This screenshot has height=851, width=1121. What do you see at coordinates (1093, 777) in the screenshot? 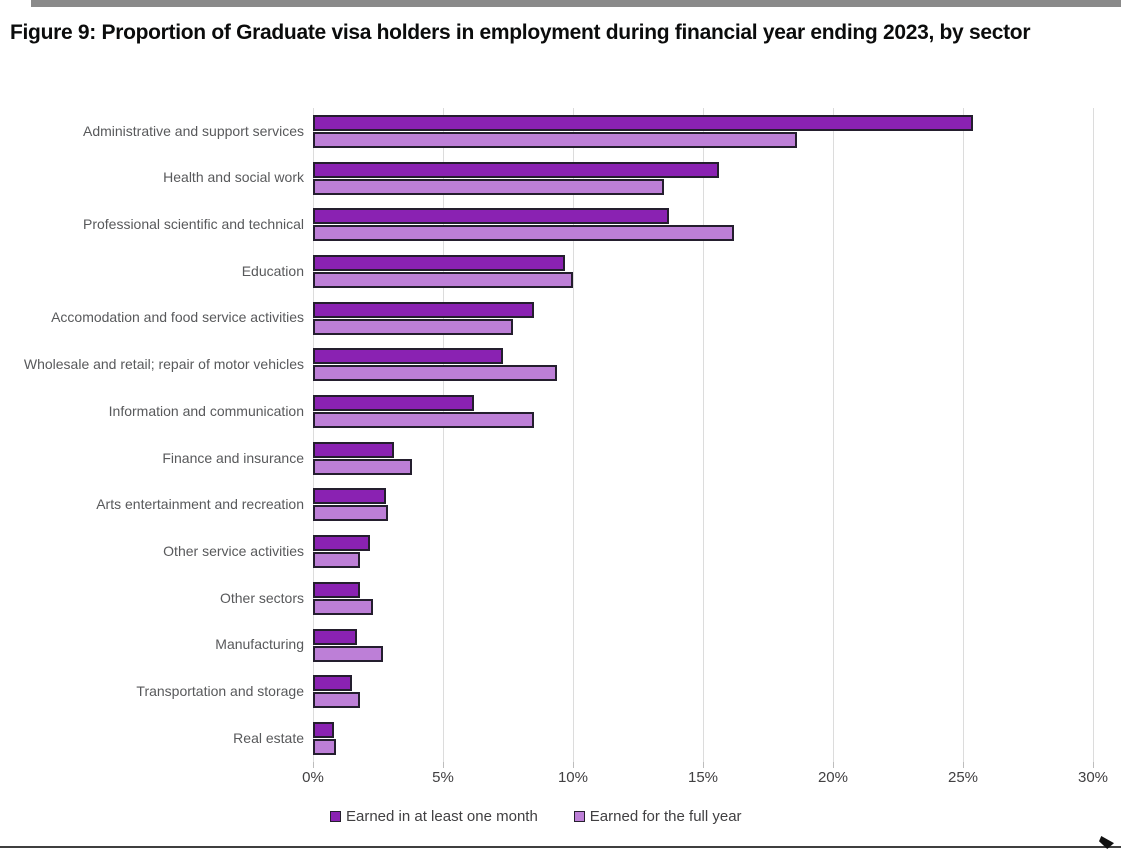
I see `tick-label: 30%` at bounding box center [1093, 777].